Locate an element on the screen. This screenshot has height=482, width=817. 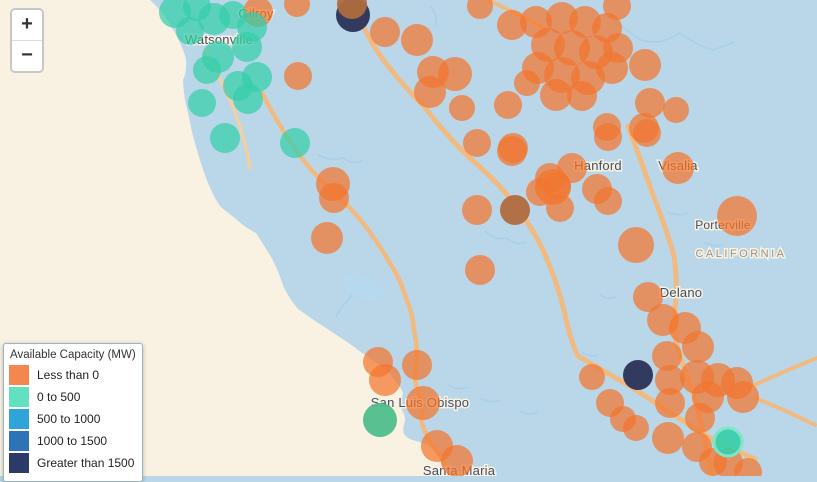
legend-item-label: 500 to 1000 is located at coordinates (69, 419).